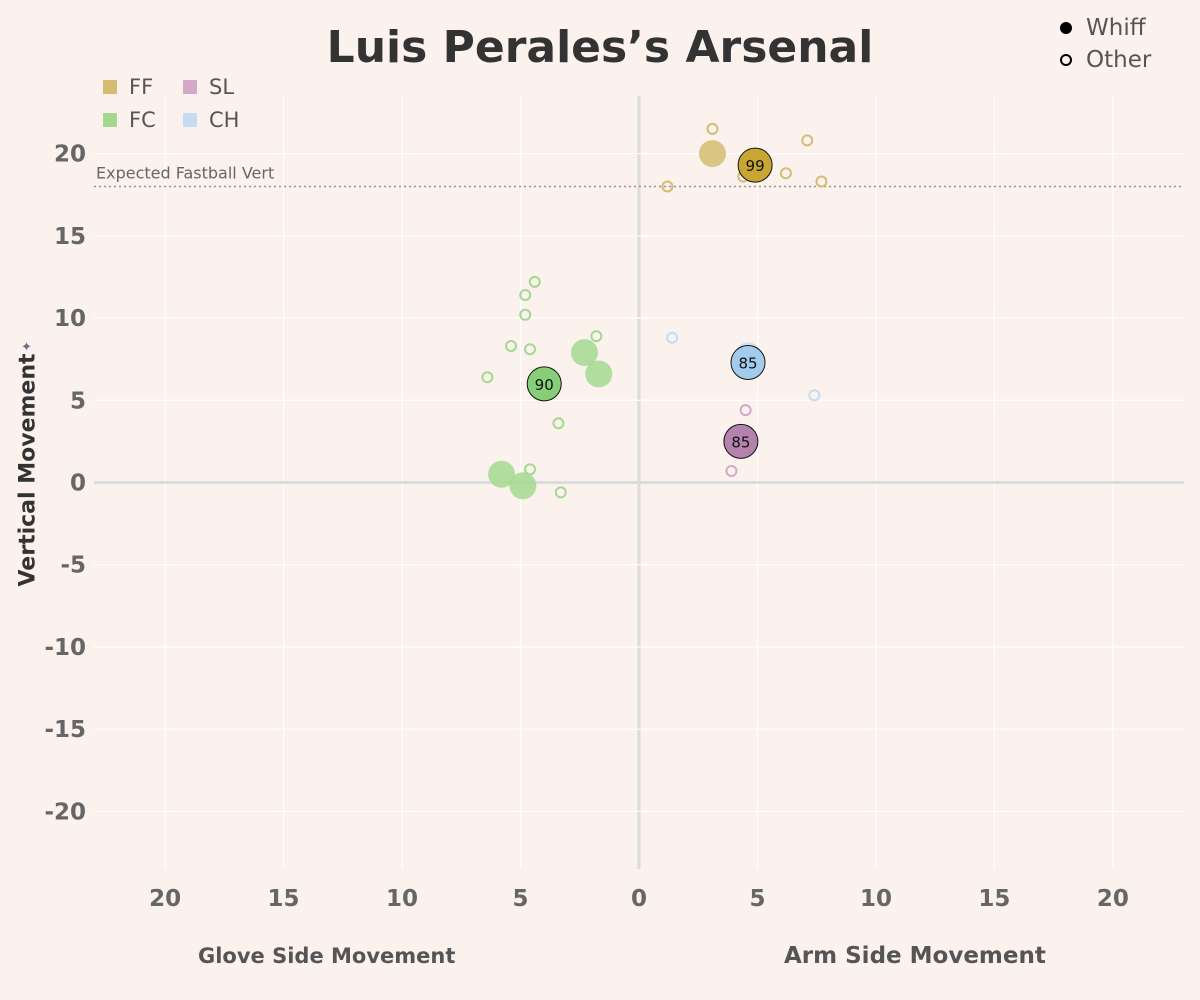 The width and height of the screenshot is (1200, 1000). I want to click on average-ch-velo-label: 85, so click(747, 363).